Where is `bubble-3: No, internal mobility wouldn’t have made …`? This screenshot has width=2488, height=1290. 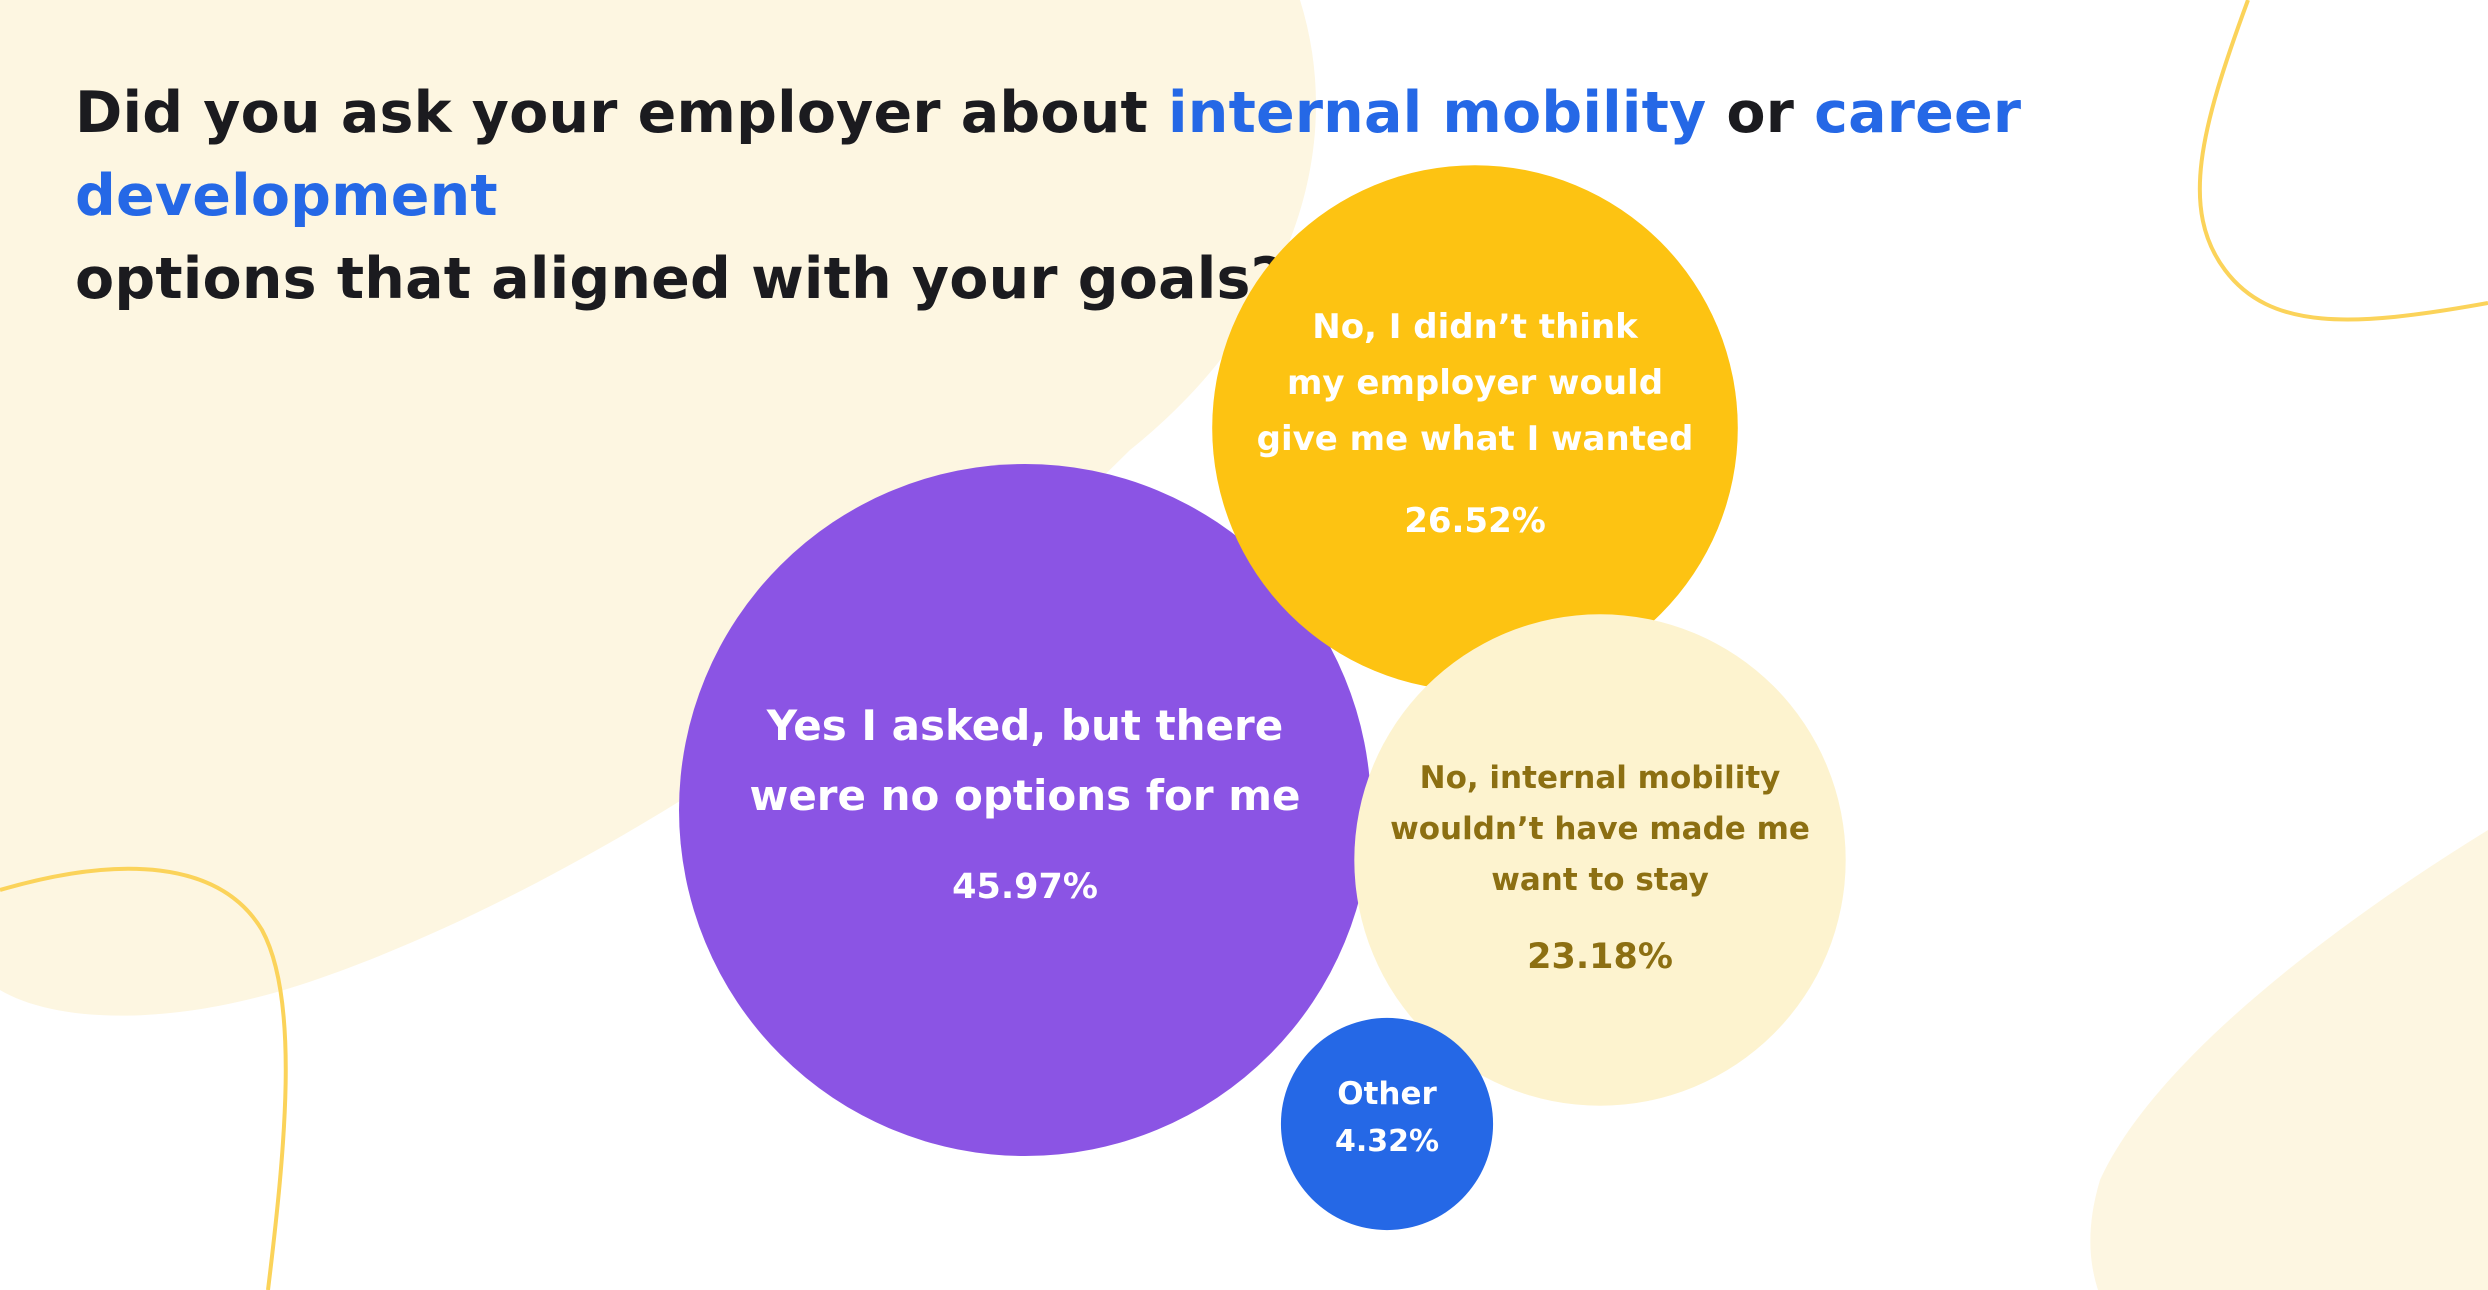
bubble-3: No, internal mobility wouldn’t have made … is located at coordinates (1600, 860).